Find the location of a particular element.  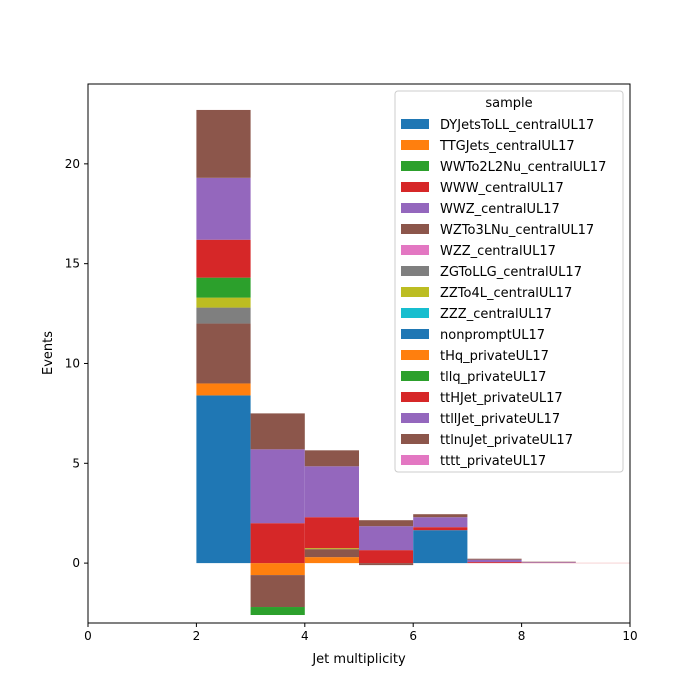

y-tick-label: 20 is located at coordinates (72, 164).